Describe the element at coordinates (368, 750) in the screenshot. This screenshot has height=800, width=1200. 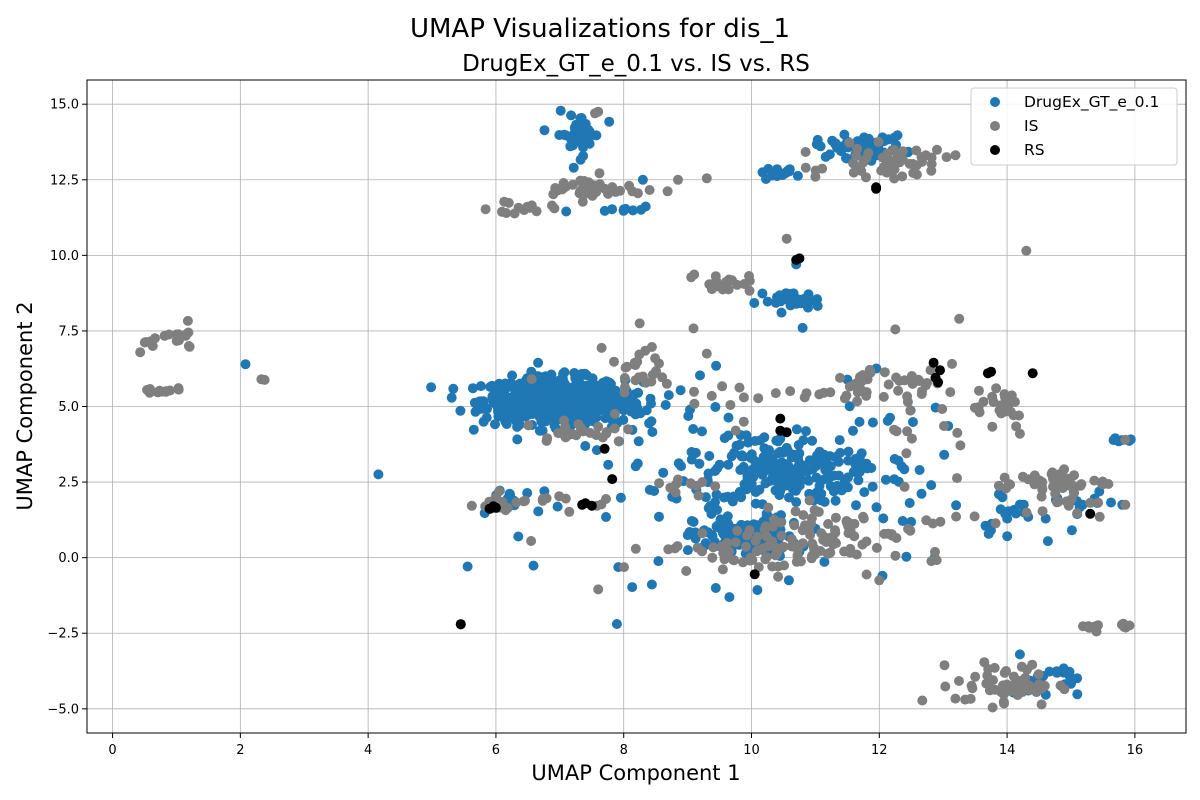
I see `x-tick-label: 4` at that location.